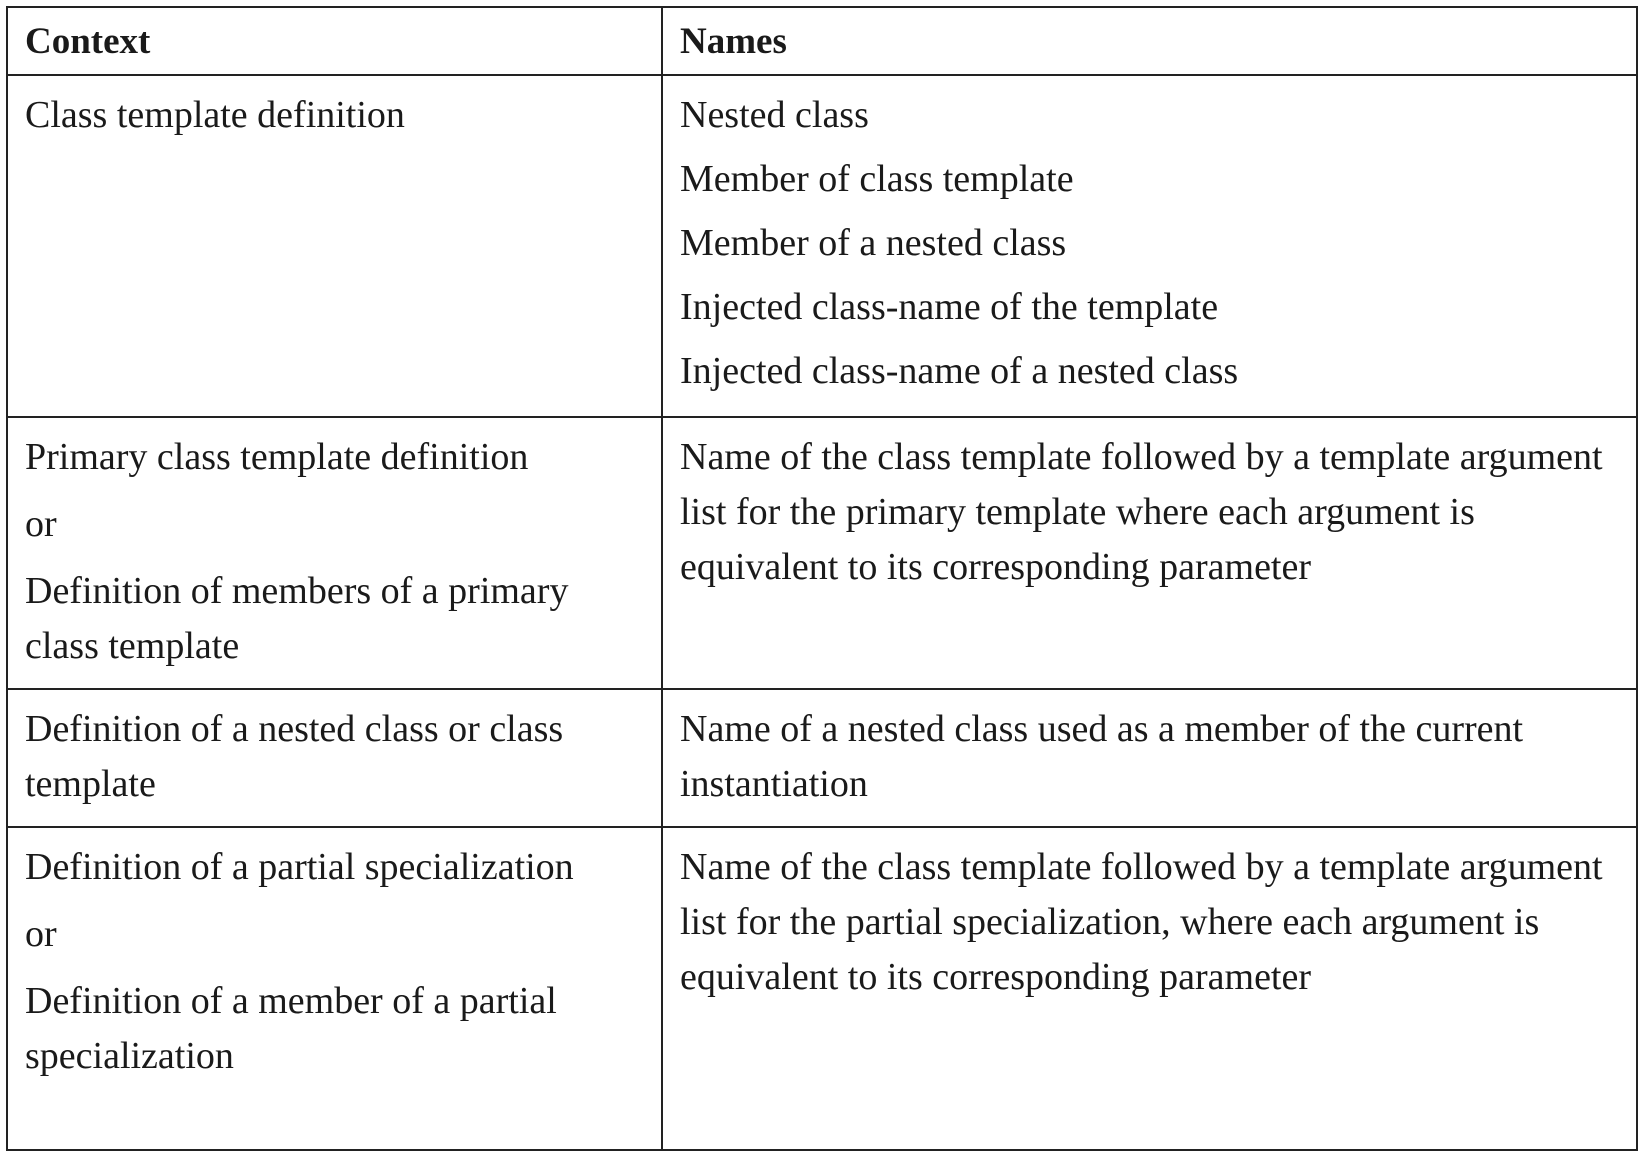 Image resolution: width=1642 pixels, height=1153 pixels. What do you see at coordinates (949, 307) in the screenshot?
I see `names-item: Injected class-name of the template` at bounding box center [949, 307].